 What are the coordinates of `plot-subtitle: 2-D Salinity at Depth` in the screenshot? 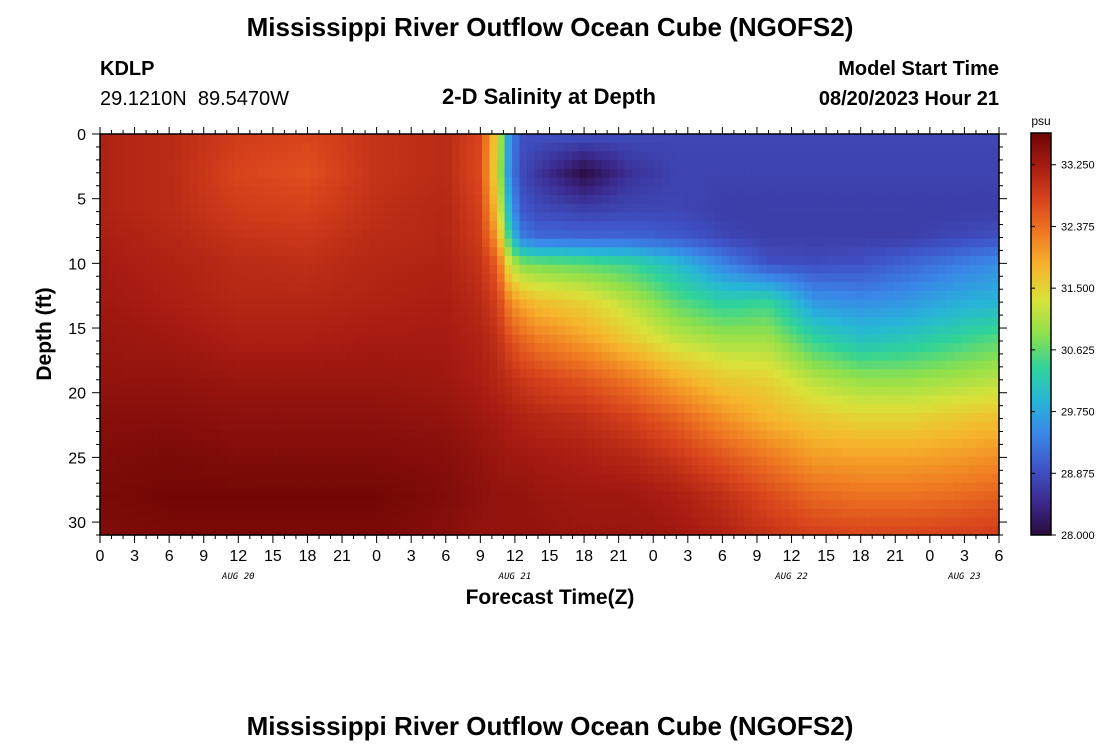 It's located at (549, 96).